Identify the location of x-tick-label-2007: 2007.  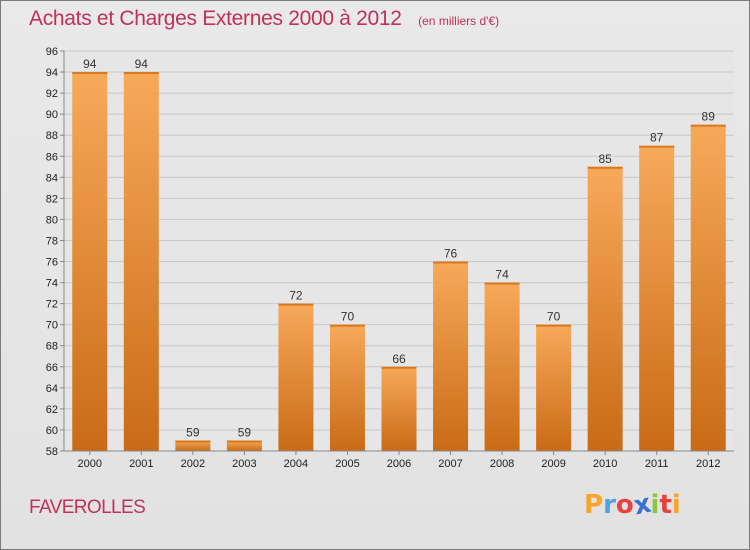
(450, 464).